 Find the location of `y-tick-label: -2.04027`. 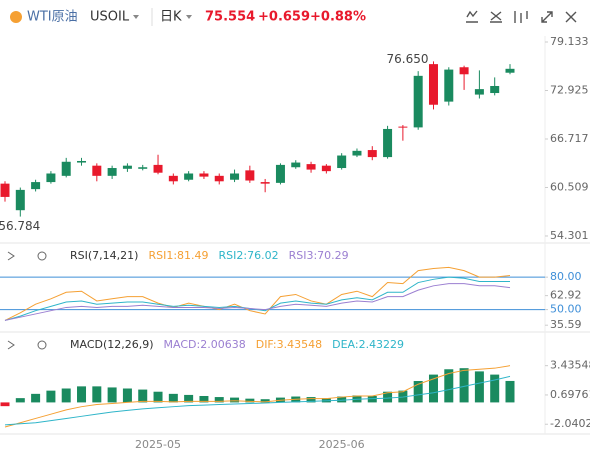

y-tick-label: -2.04027 is located at coordinates (570, 423).